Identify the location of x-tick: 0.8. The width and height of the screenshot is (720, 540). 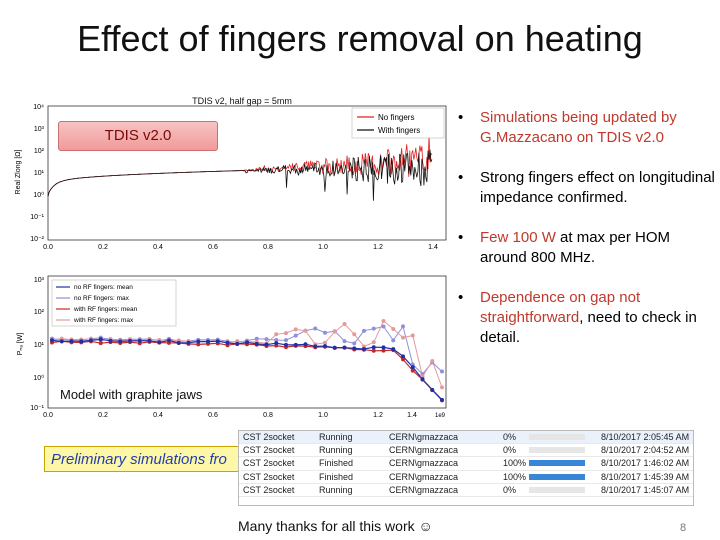
(268, 247).